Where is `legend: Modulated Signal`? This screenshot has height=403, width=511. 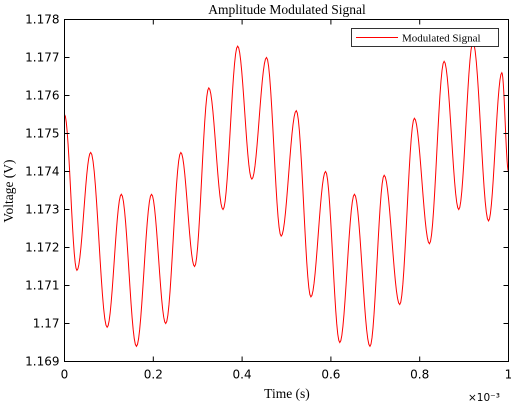 legend: Modulated Signal is located at coordinates (425, 37).